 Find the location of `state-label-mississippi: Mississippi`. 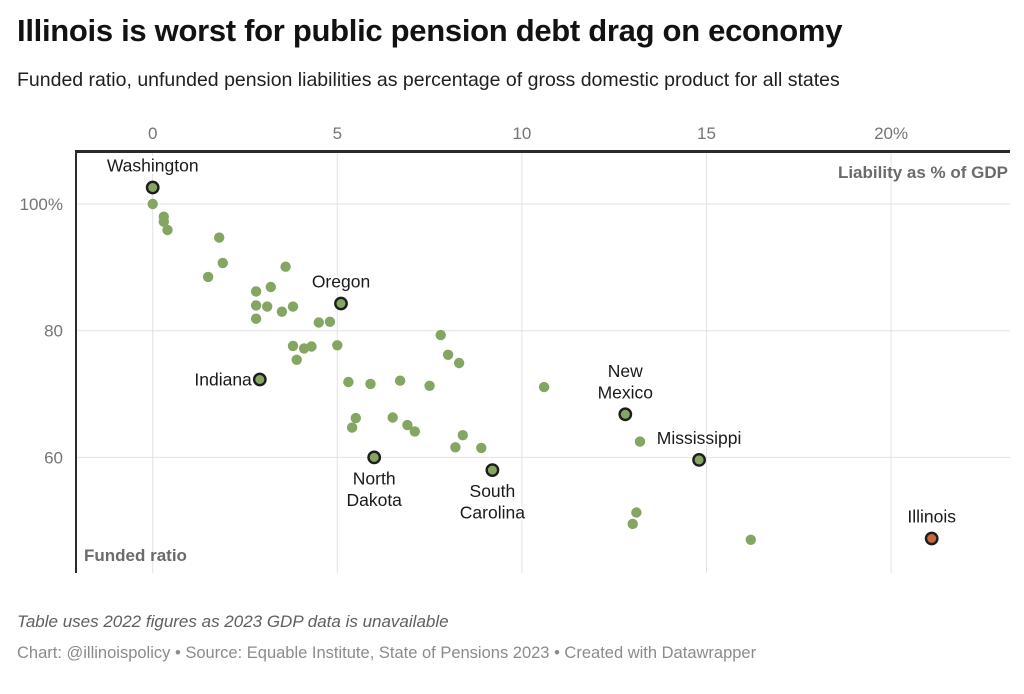

state-label-mississippi: Mississippi is located at coordinates (699, 438).